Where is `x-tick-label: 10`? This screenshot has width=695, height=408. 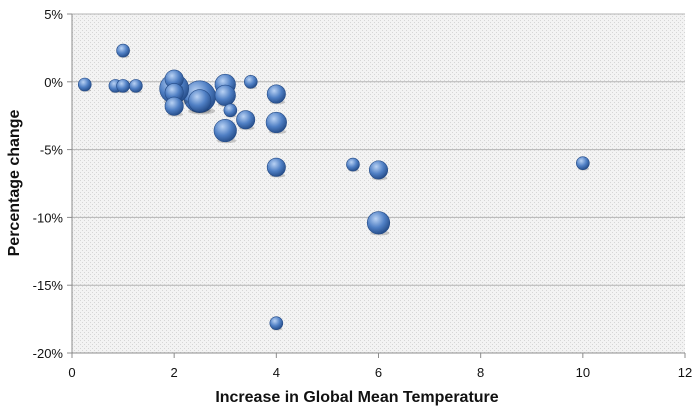 x-tick-label: 10 is located at coordinates (583, 372).